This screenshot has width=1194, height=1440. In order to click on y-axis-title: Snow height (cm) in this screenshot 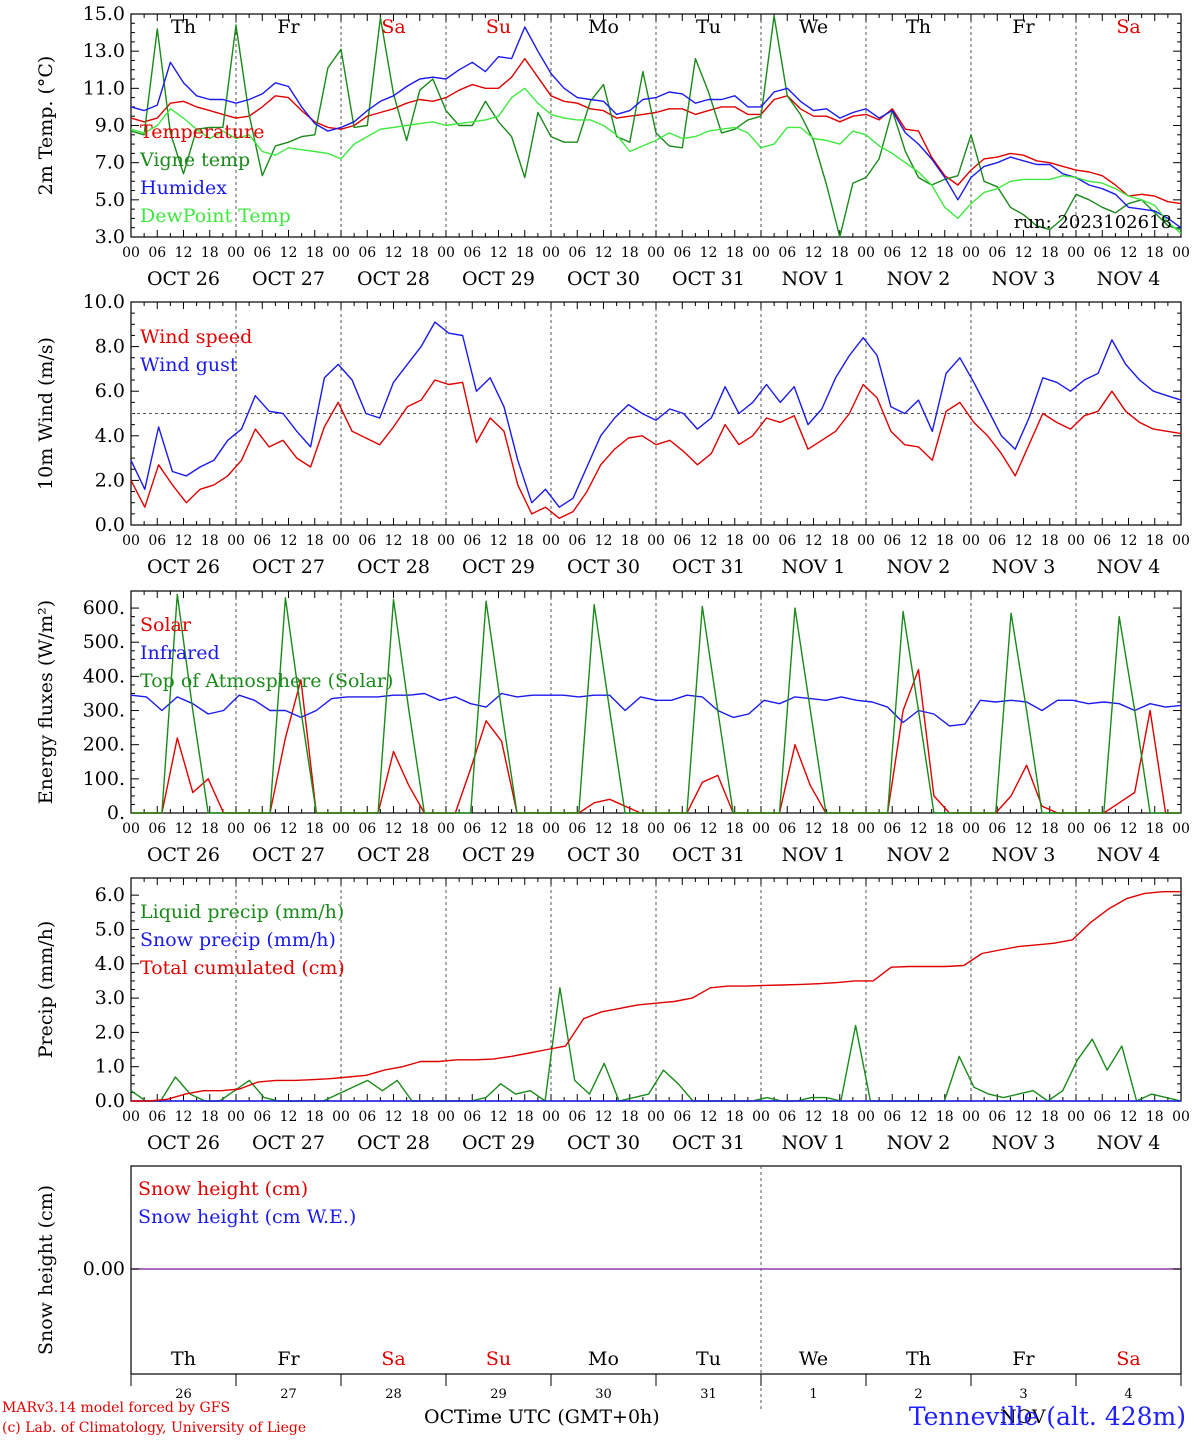, I will do `click(46, 1270)`.